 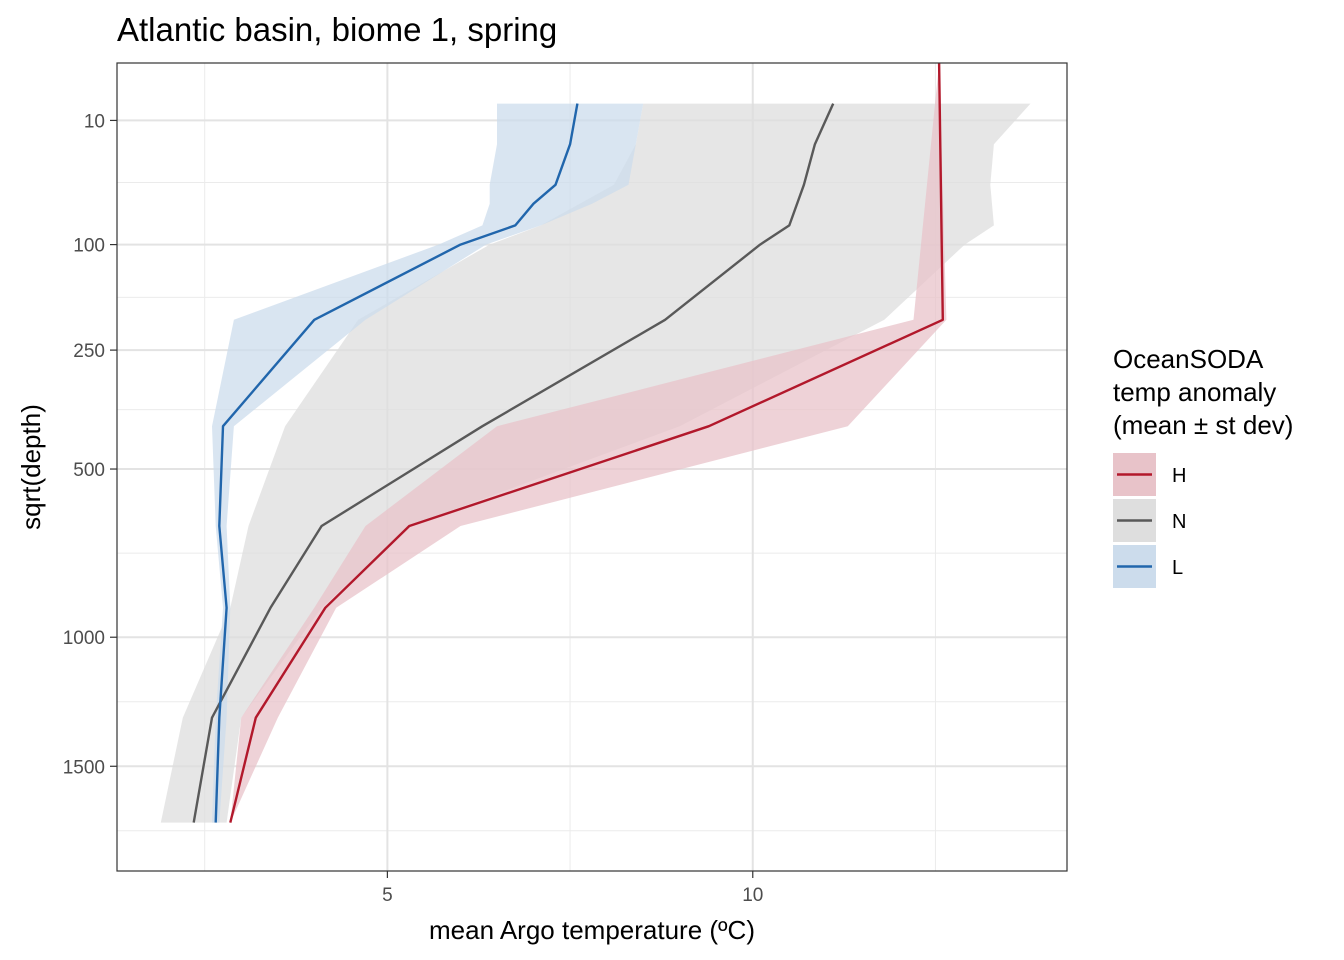 I want to click on legend-item-h: H, so click(x=1149, y=474).